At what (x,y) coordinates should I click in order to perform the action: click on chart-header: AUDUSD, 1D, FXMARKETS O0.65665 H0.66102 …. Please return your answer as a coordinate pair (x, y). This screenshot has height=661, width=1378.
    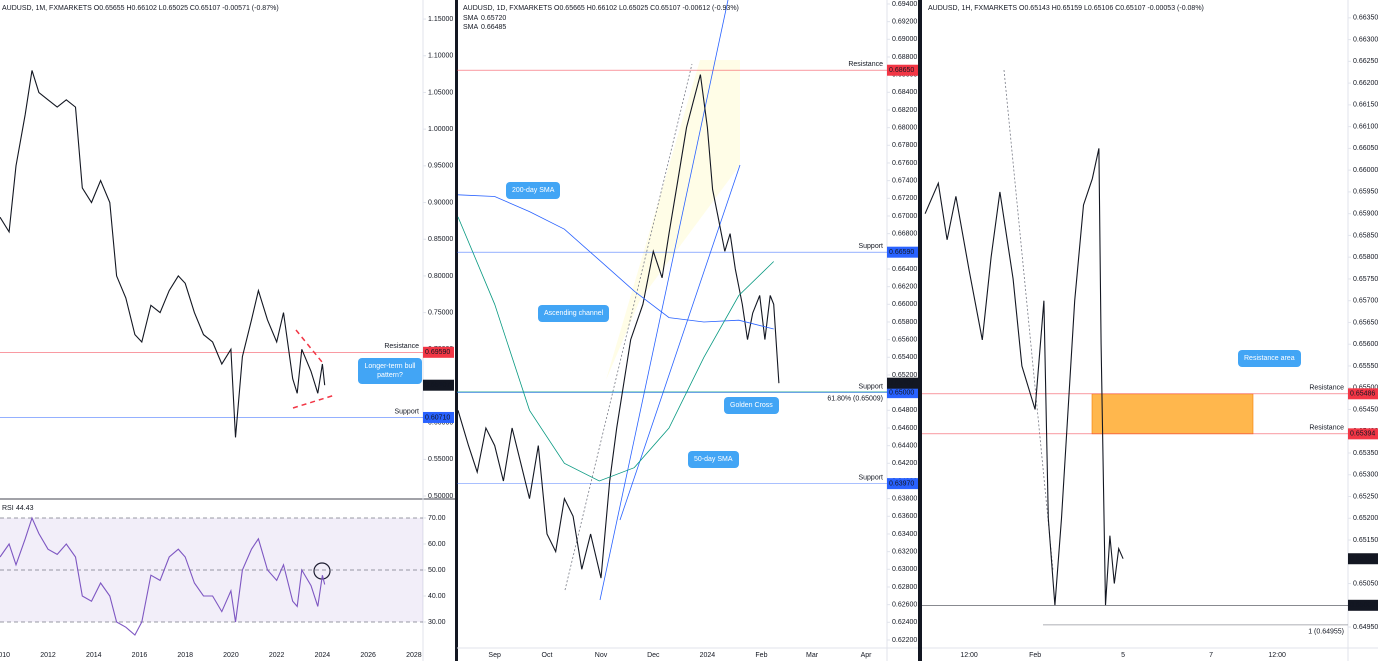
    Looking at the image, I should click on (601, 8).